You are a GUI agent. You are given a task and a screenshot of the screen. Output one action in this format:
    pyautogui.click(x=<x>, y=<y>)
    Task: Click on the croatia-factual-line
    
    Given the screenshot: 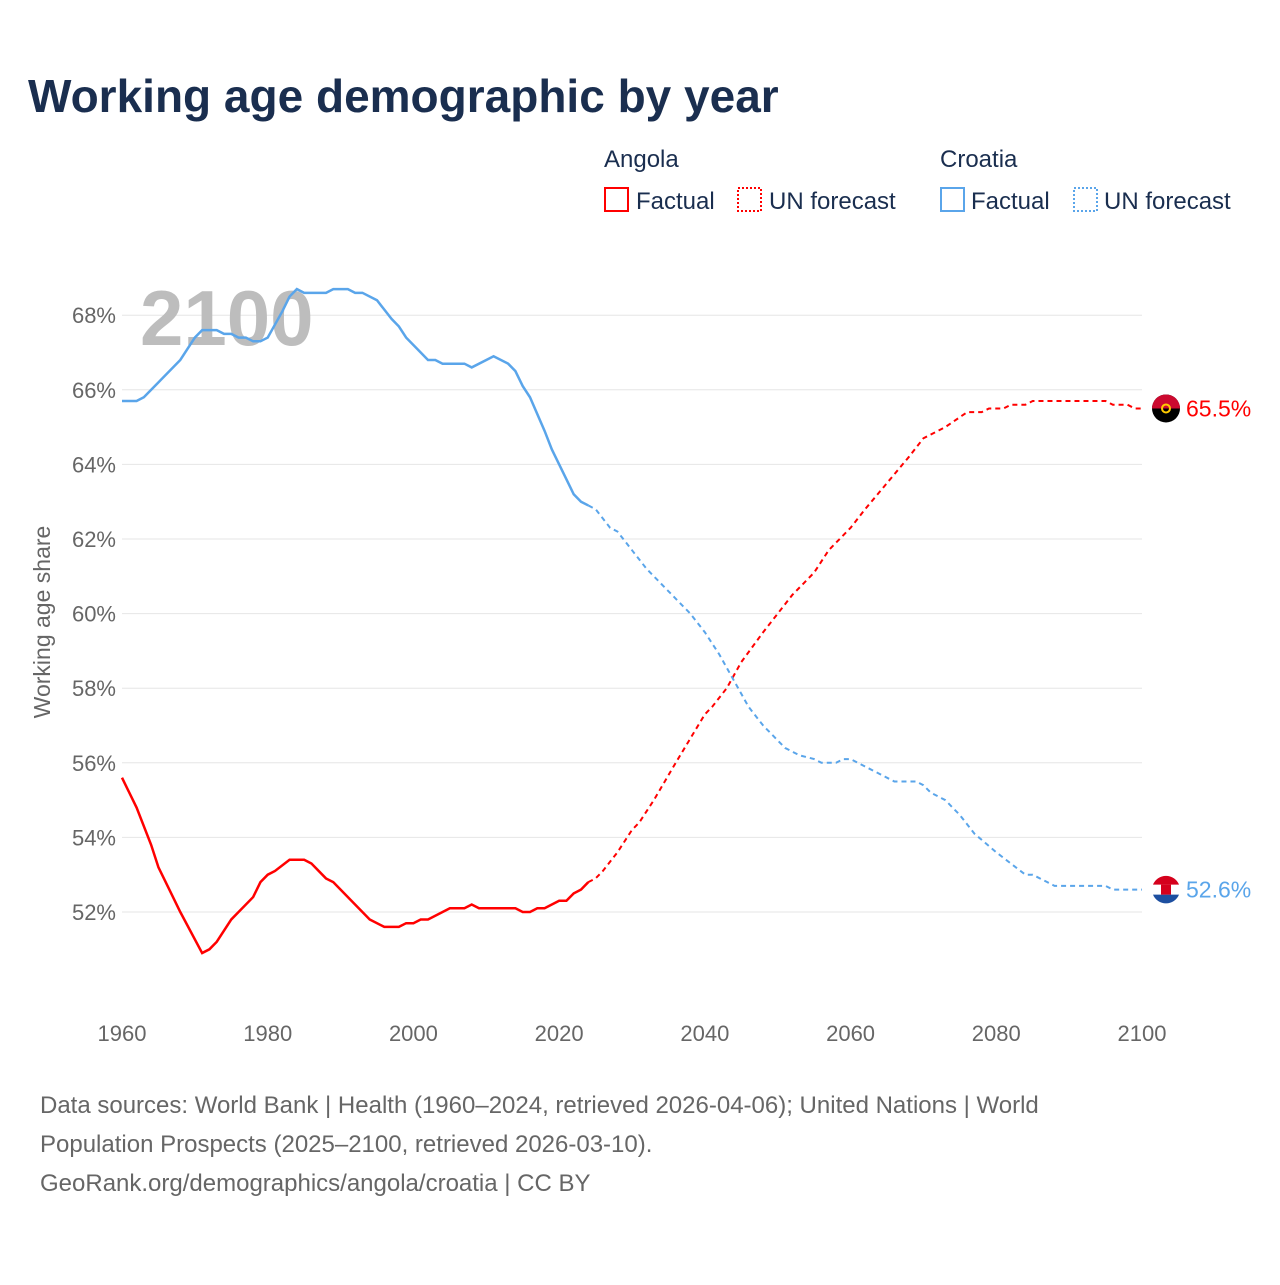 What is the action you would take?
    pyautogui.click(x=355, y=397)
    